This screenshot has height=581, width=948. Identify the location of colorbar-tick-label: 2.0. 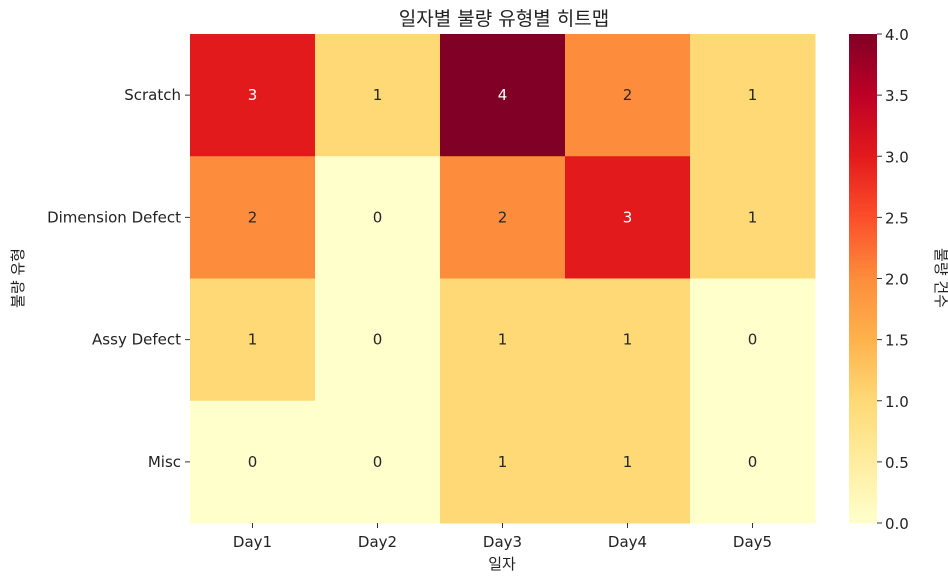
(897, 280).